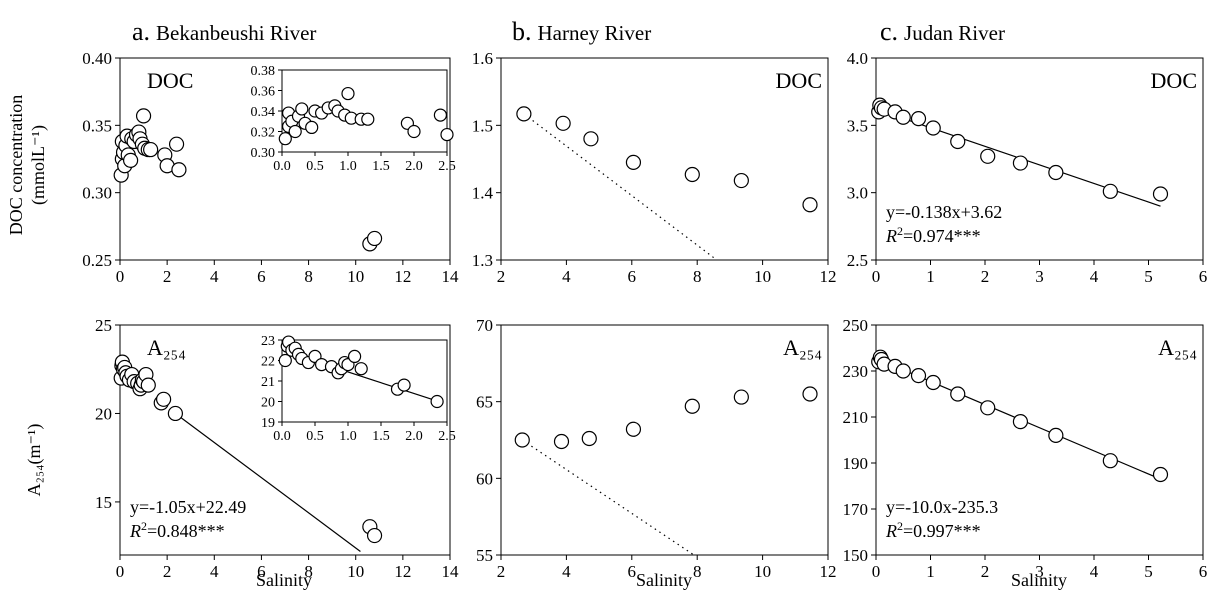 The width and height of the screenshot is (1231, 592). Describe the element at coordinates (268, 482) in the screenshot. I see `a_a254-fit-line` at that location.